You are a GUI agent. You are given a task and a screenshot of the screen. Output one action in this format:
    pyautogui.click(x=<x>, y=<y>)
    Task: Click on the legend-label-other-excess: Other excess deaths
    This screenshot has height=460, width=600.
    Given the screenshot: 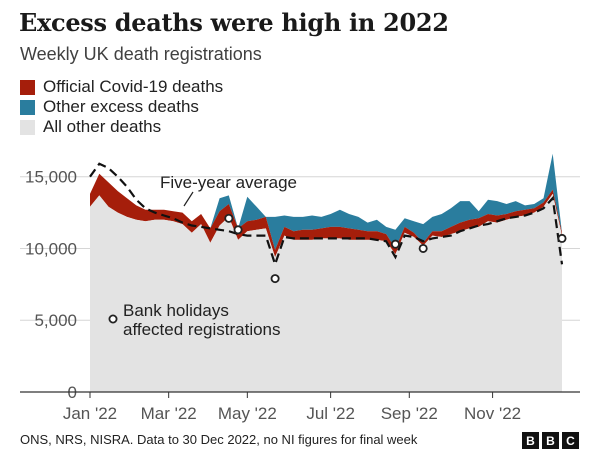 What is the action you would take?
    pyautogui.click(x=121, y=106)
    